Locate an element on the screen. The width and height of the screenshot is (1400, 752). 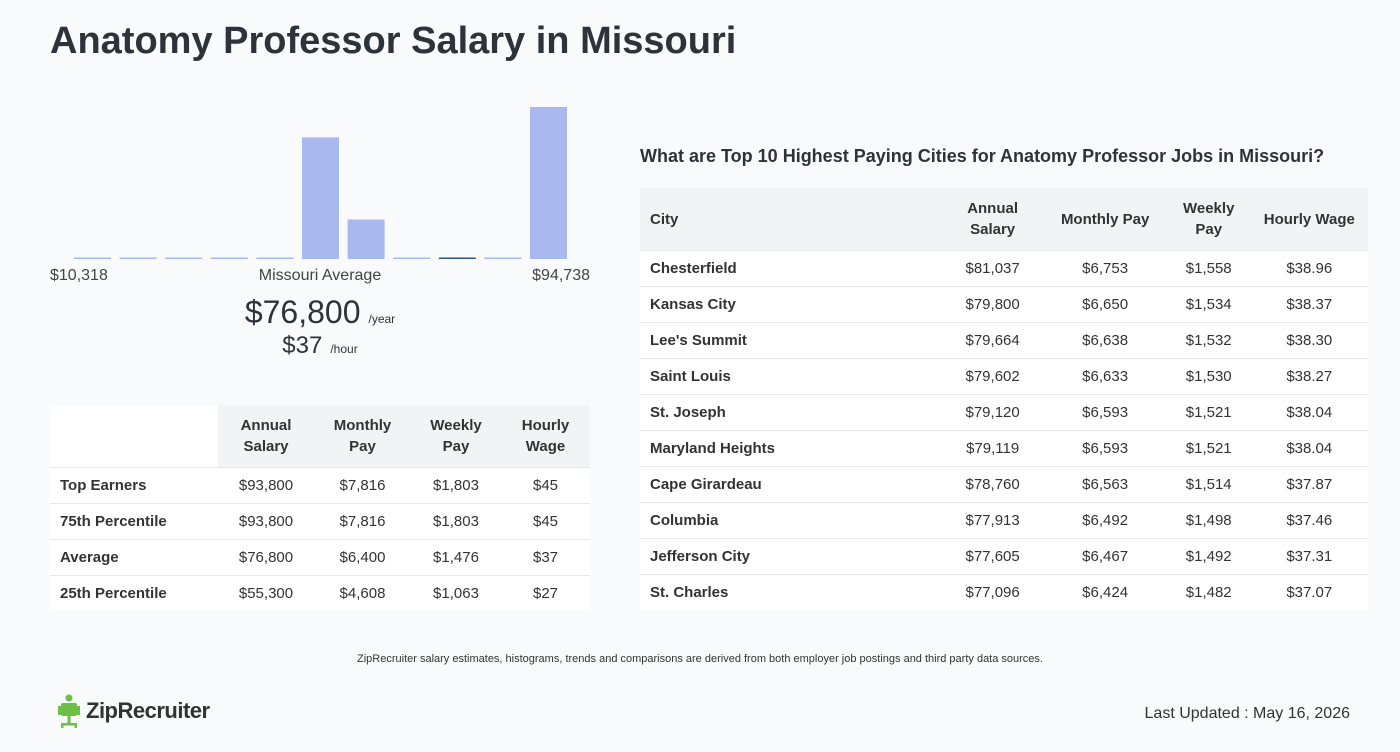
table-cell: $76,800 is located at coordinates (266, 557).